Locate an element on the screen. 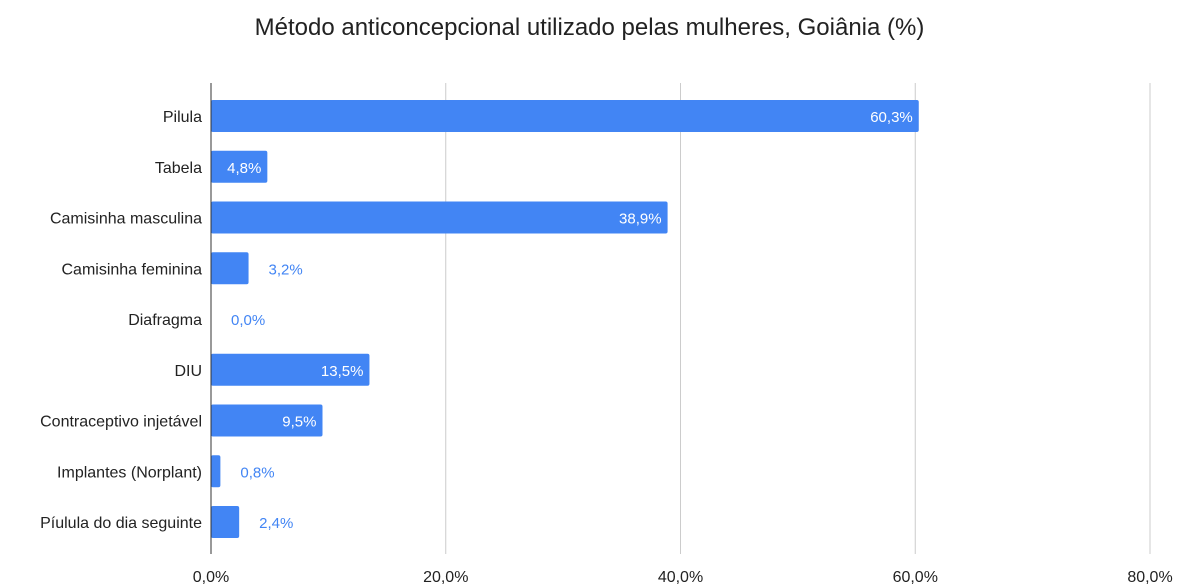 The image size is (1179, 585). category-label: Camisinha masculina is located at coordinates (126, 219).